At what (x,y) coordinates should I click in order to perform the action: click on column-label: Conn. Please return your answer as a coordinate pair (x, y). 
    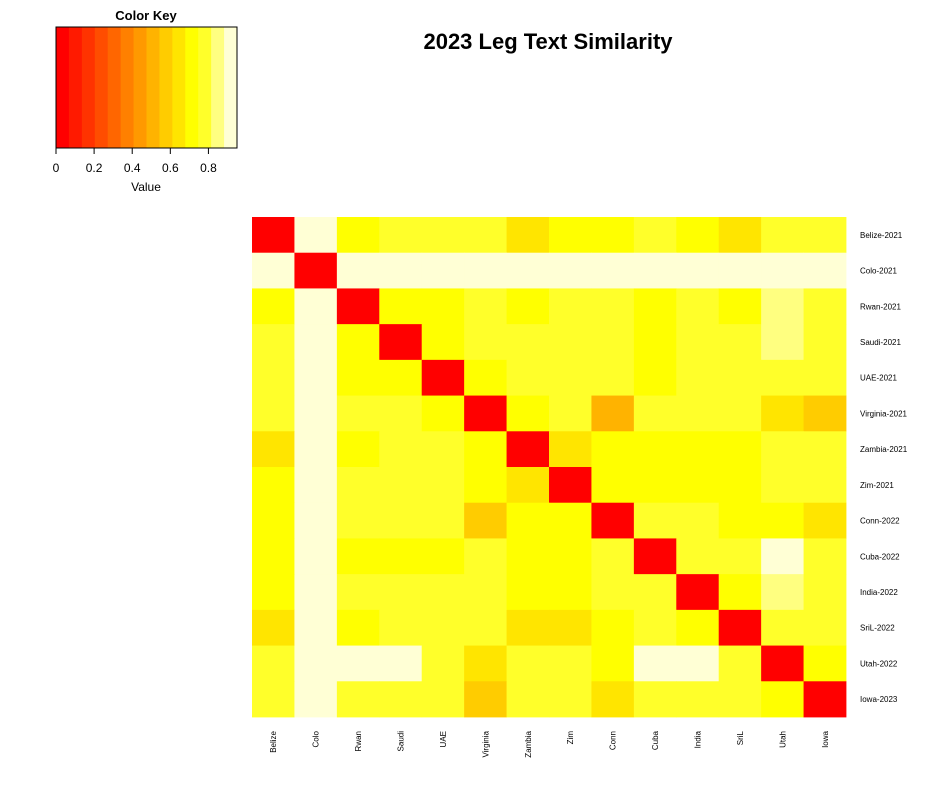
    Looking at the image, I should click on (613, 740).